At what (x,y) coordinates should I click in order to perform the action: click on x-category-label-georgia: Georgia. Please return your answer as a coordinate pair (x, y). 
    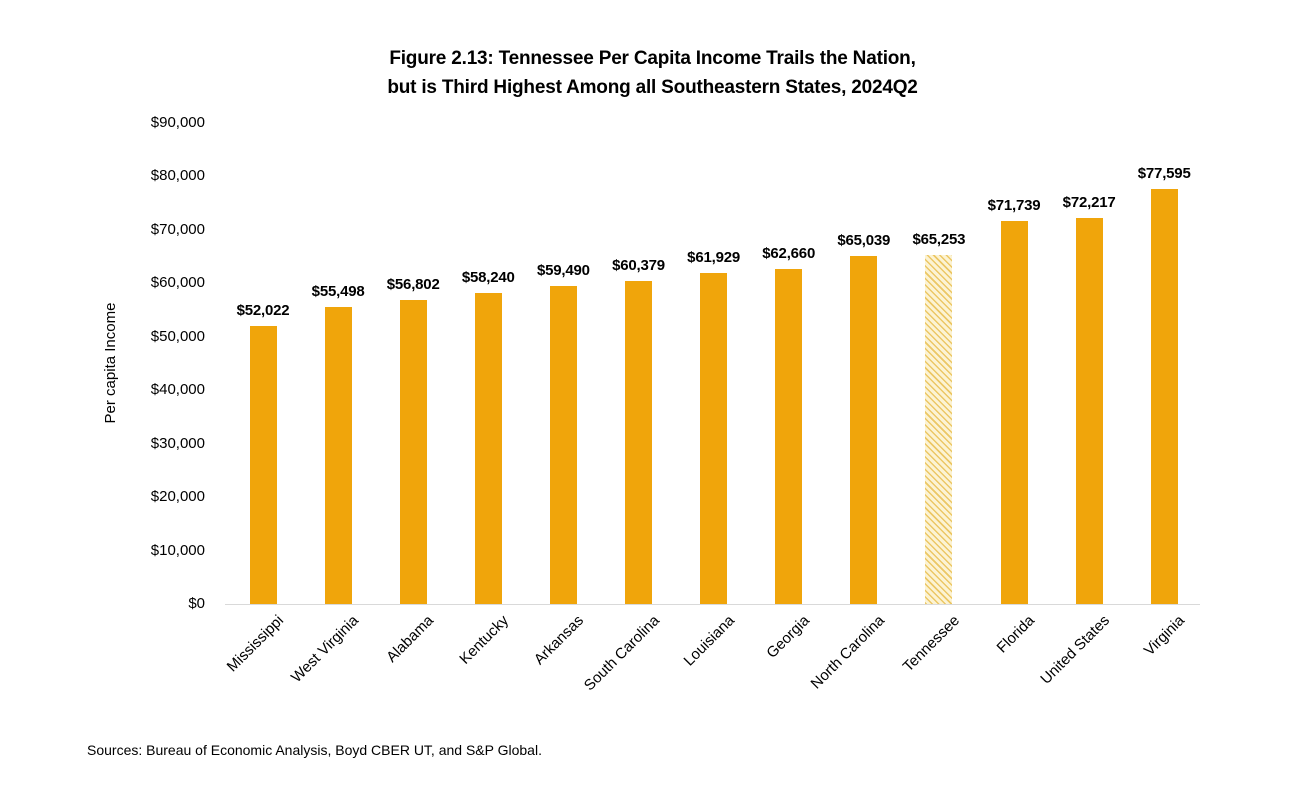
    Looking at the image, I should click on (787, 637).